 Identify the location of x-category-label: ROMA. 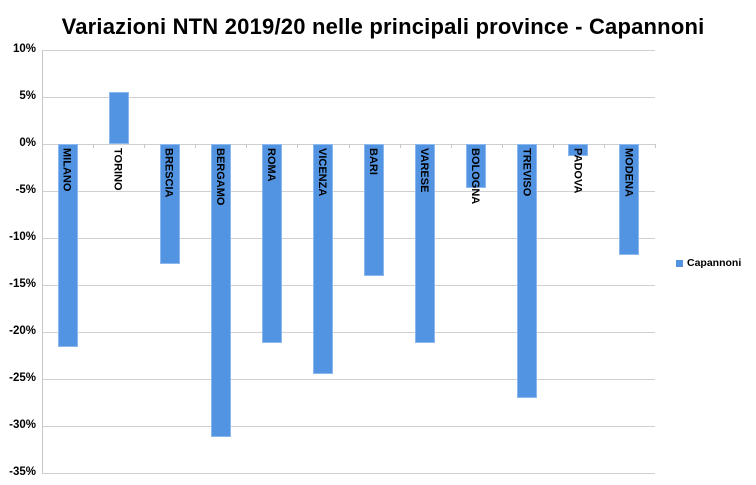
(270, 165).